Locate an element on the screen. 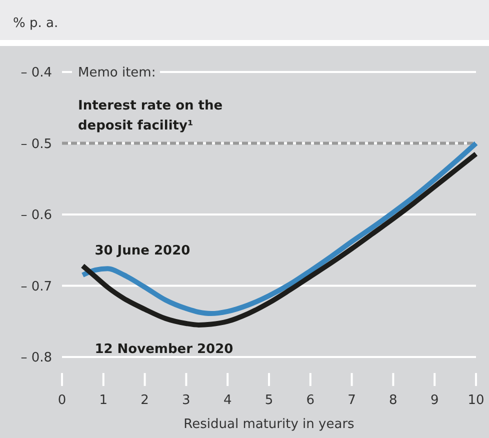  x-tick-label: 4 is located at coordinates (227, 400).